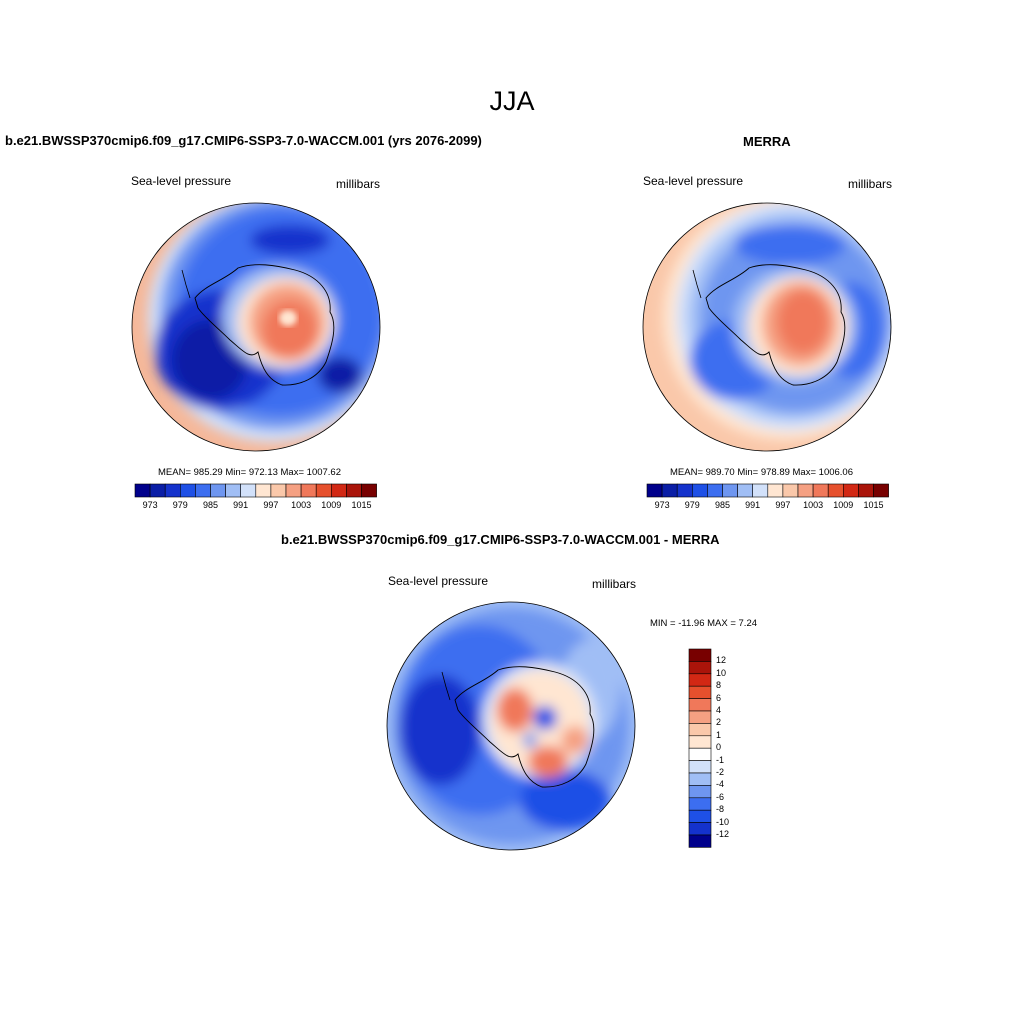  I want to click on right-colorbar-tick-label: 973, so click(662, 505).